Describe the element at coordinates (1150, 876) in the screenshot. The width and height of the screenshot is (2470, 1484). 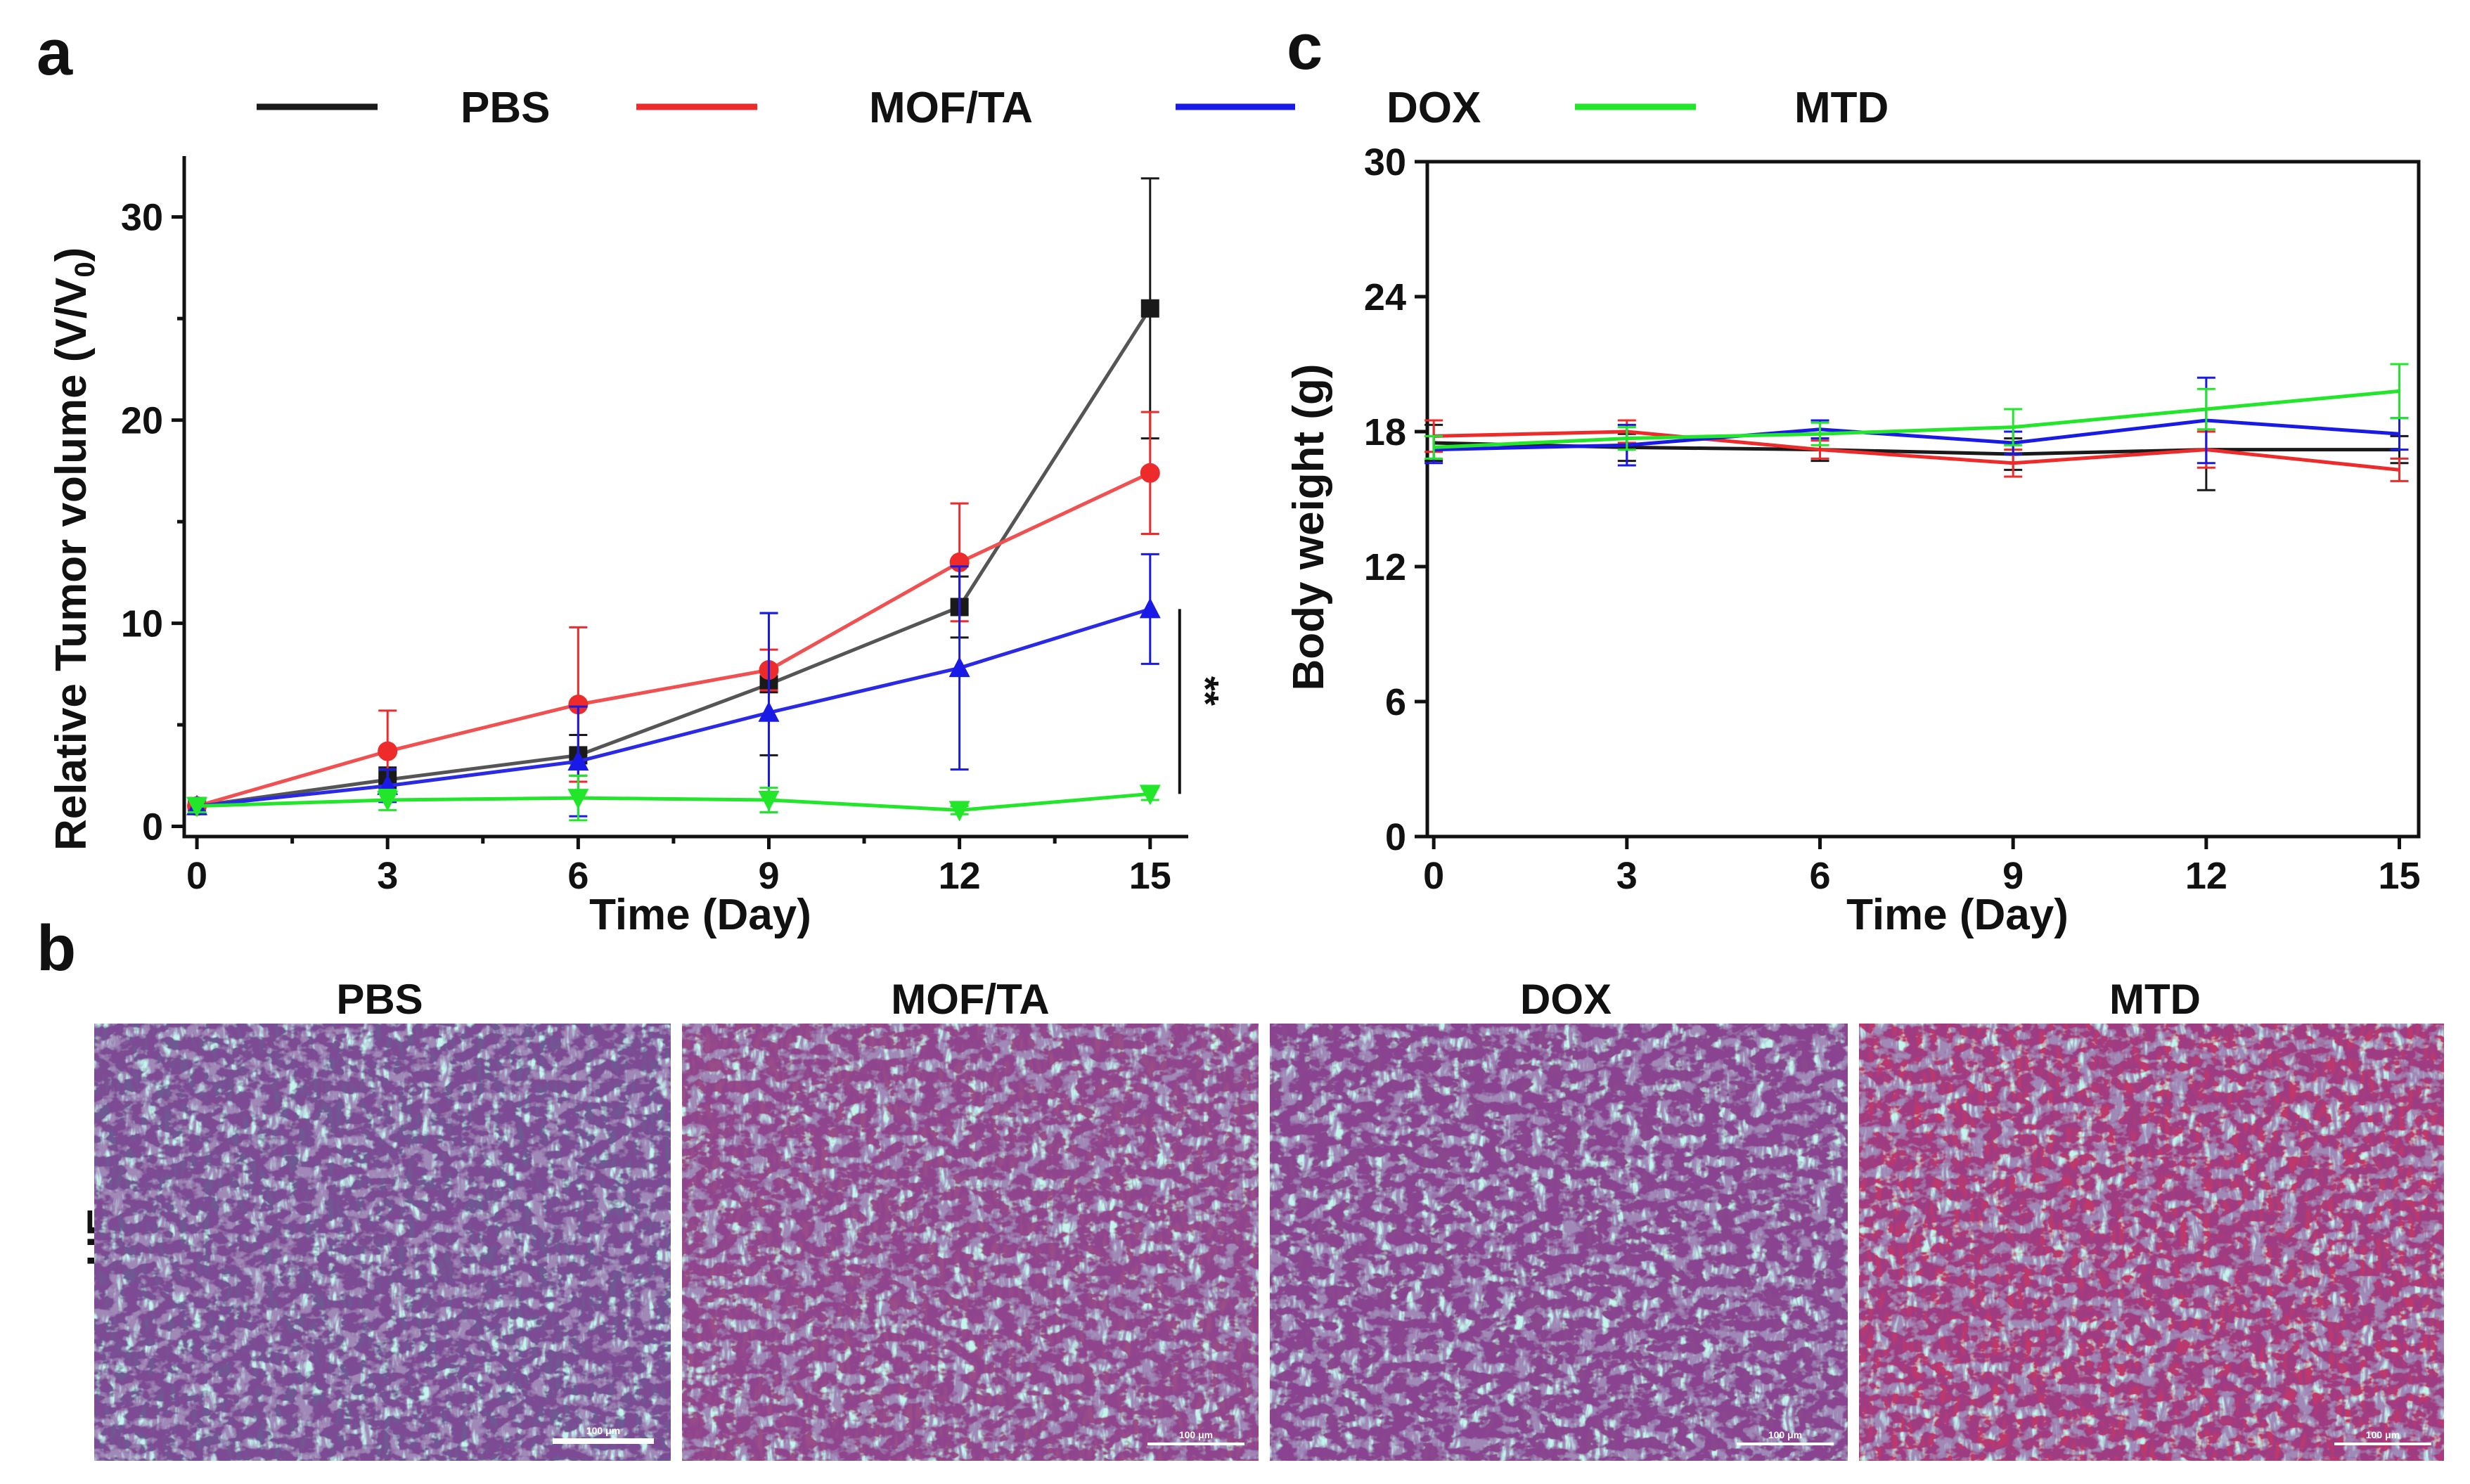
I see `chart-a-xtick-label: 15` at that location.